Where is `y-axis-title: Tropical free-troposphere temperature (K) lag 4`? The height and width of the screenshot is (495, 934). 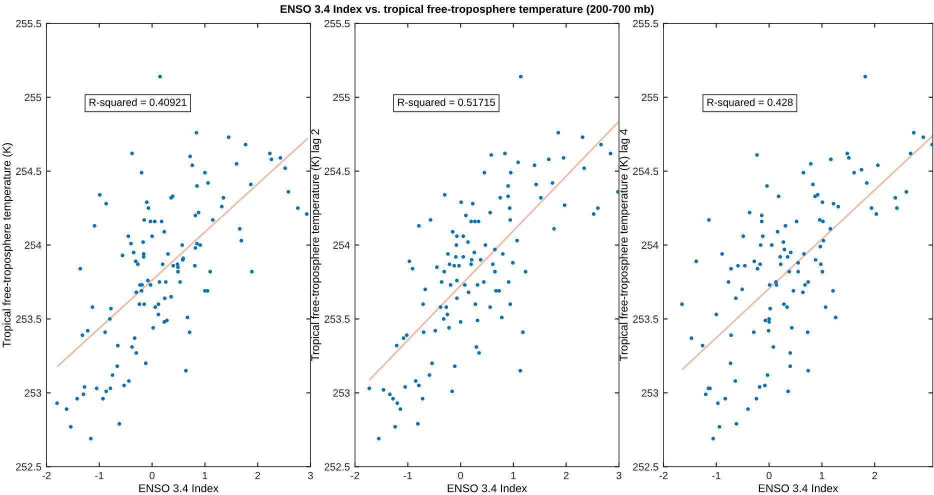 y-axis-title: Tropical free-troposphere temperature (K) lag 4 is located at coordinates (624, 245).